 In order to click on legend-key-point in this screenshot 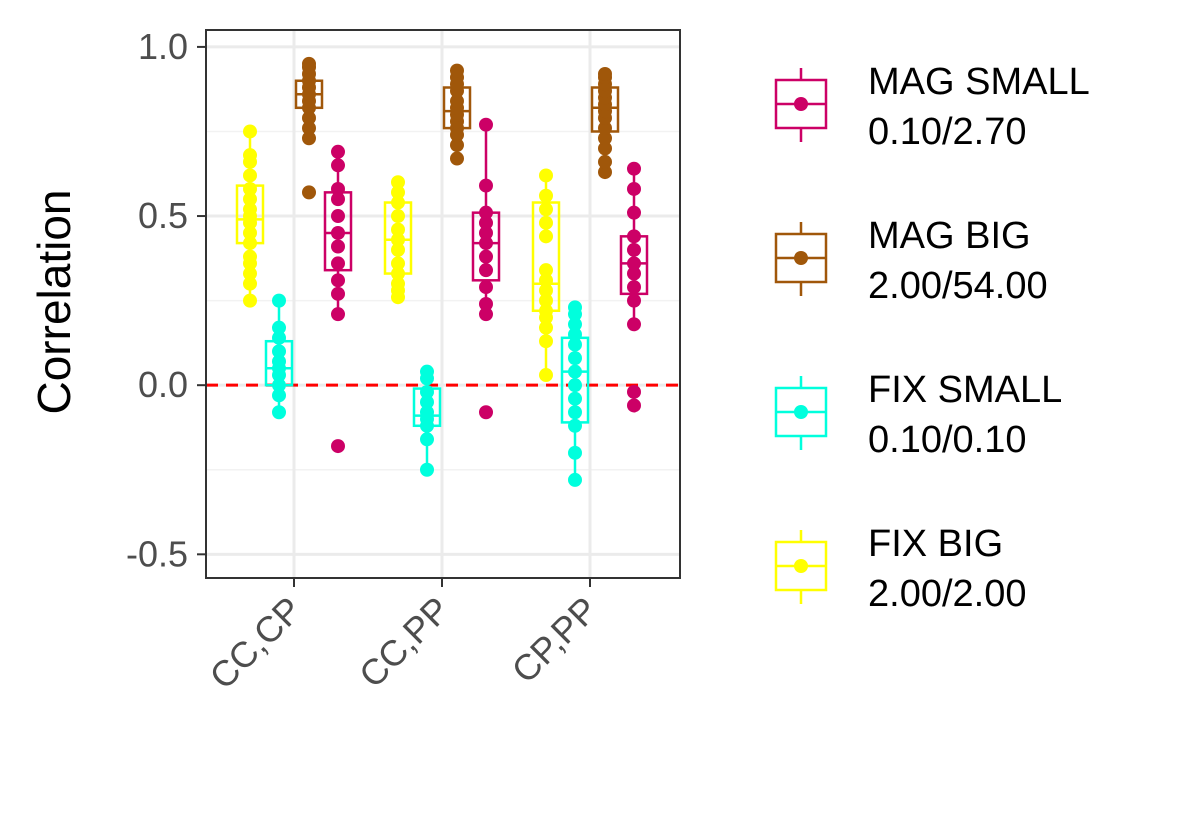, I will do `click(801, 412)`.